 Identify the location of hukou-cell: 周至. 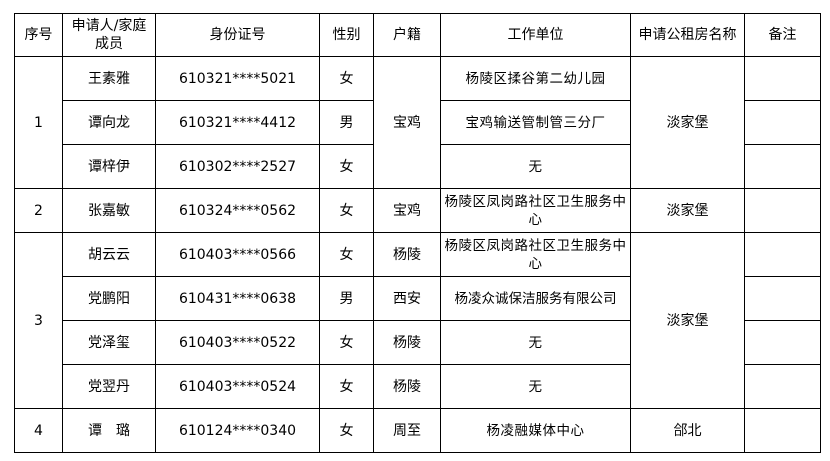
(407, 430).